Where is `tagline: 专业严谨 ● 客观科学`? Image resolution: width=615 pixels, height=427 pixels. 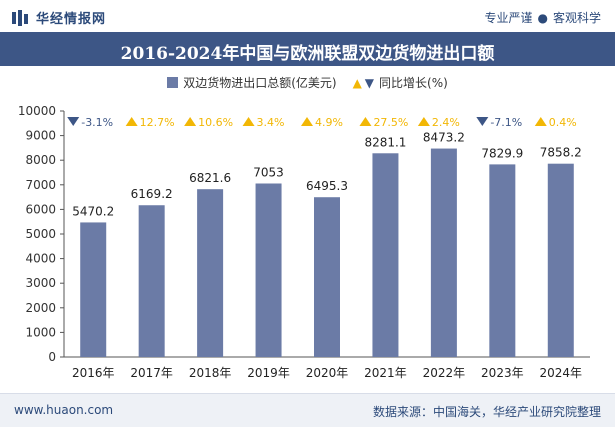
tagline: 专业严谨 ● 客观科学 is located at coordinates (542, 17).